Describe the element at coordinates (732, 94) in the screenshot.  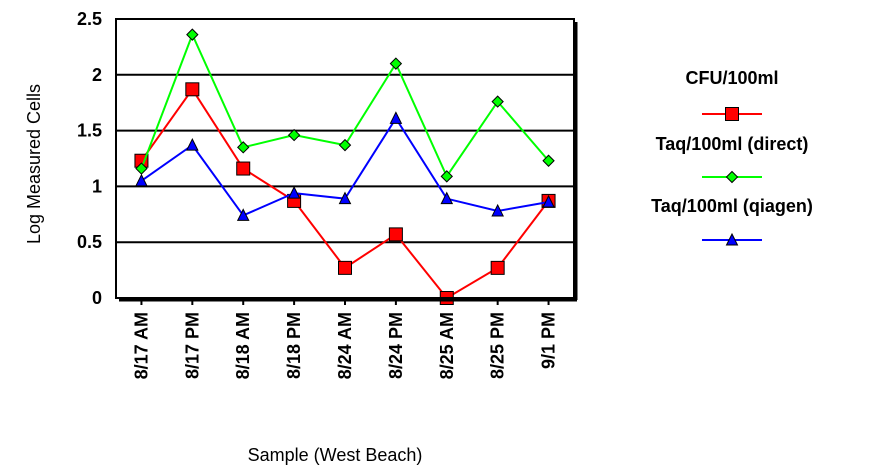
I see `legend-entry: CFU/100ml` at that location.